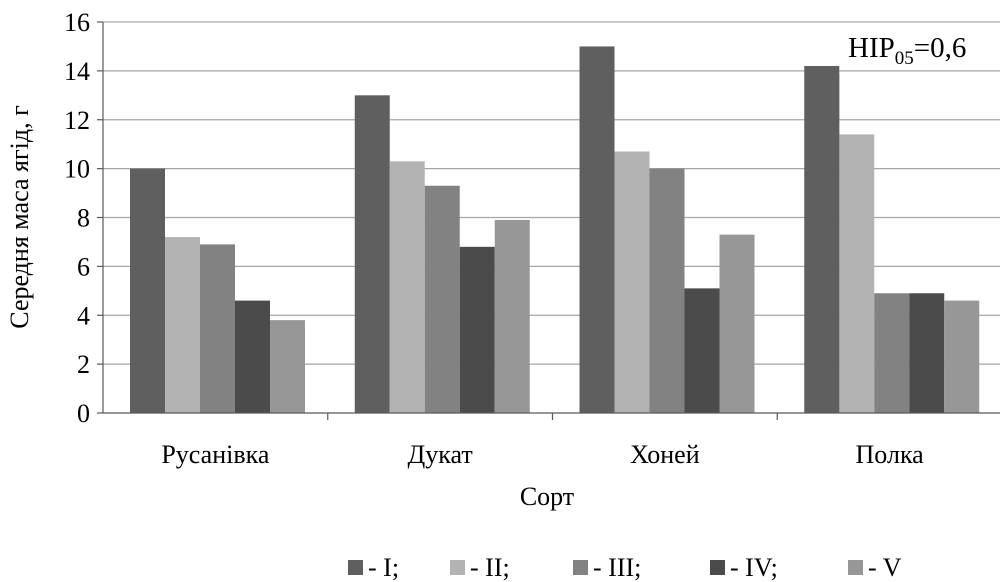  Describe the element at coordinates (940, 48) in the screenshot. I see `hir-annotation-suffix: =0,6` at that location.